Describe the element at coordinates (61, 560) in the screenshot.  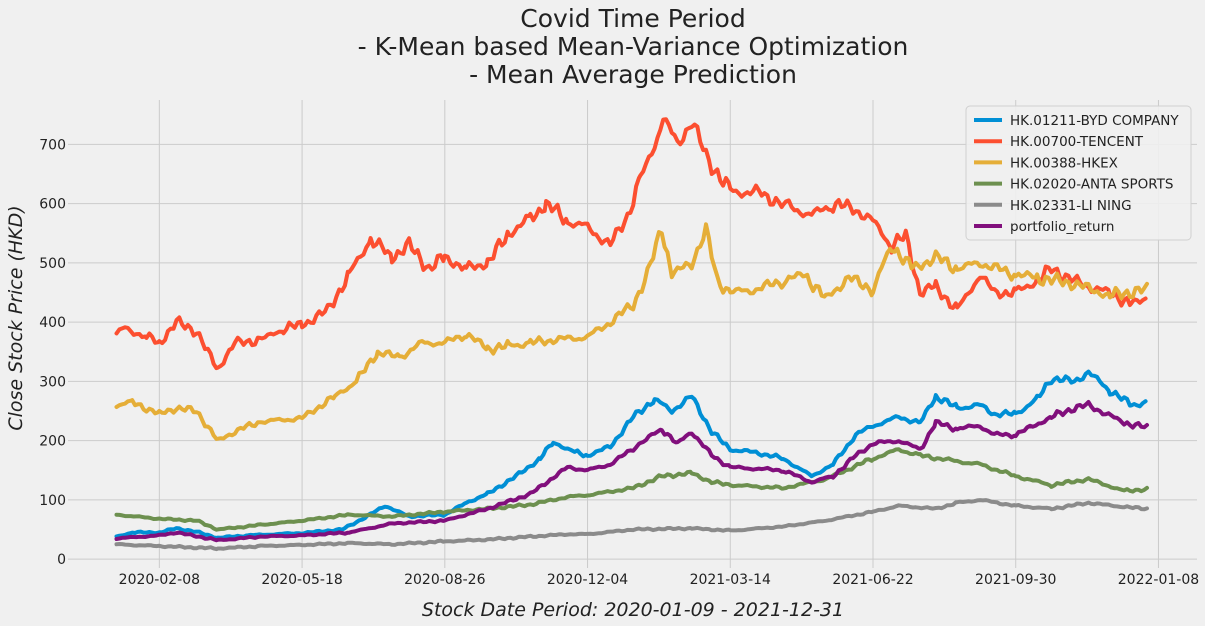
I see `y-tick-label: 0` at that location.